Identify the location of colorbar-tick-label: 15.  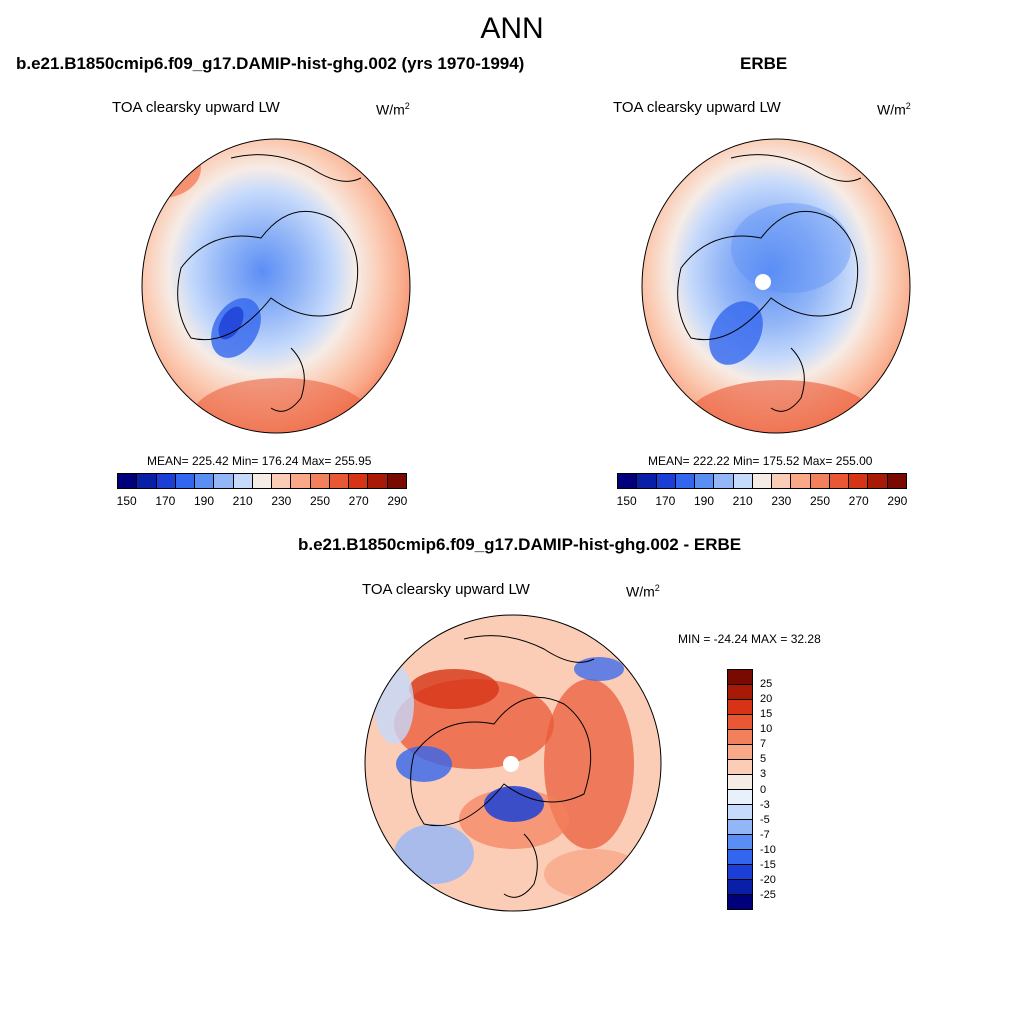
(766, 714).